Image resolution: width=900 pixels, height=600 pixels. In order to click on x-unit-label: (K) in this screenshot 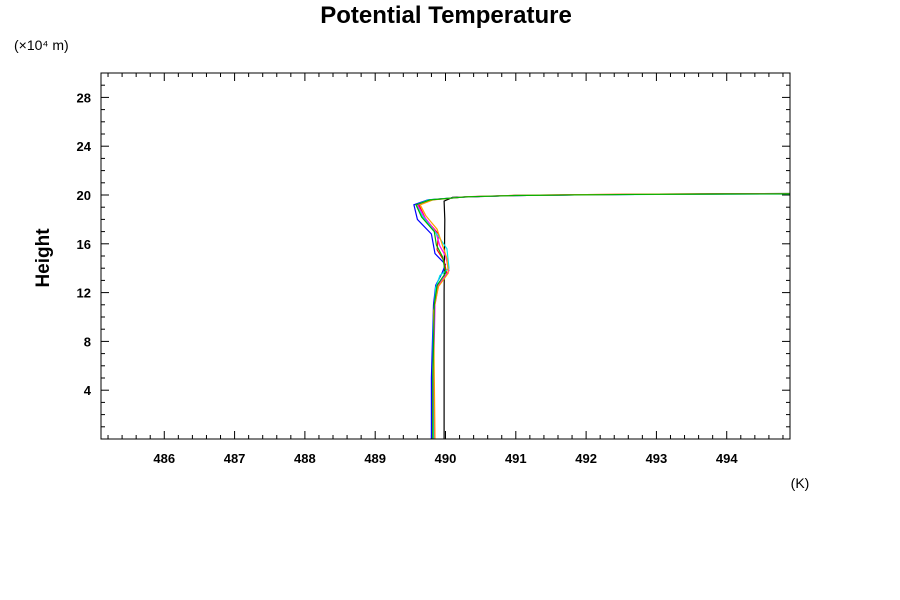, I will do `click(800, 483)`.